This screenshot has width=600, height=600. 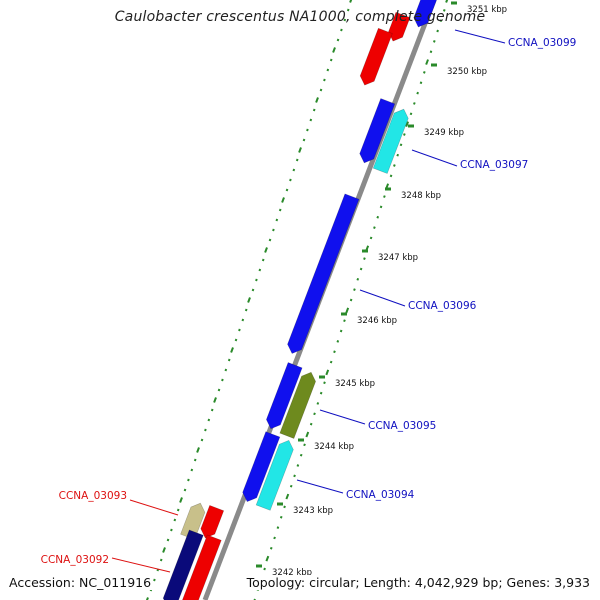 What do you see at coordinates (494, 165) in the screenshot?
I see `gene-label: CCNA_03097` at bounding box center [494, 165].